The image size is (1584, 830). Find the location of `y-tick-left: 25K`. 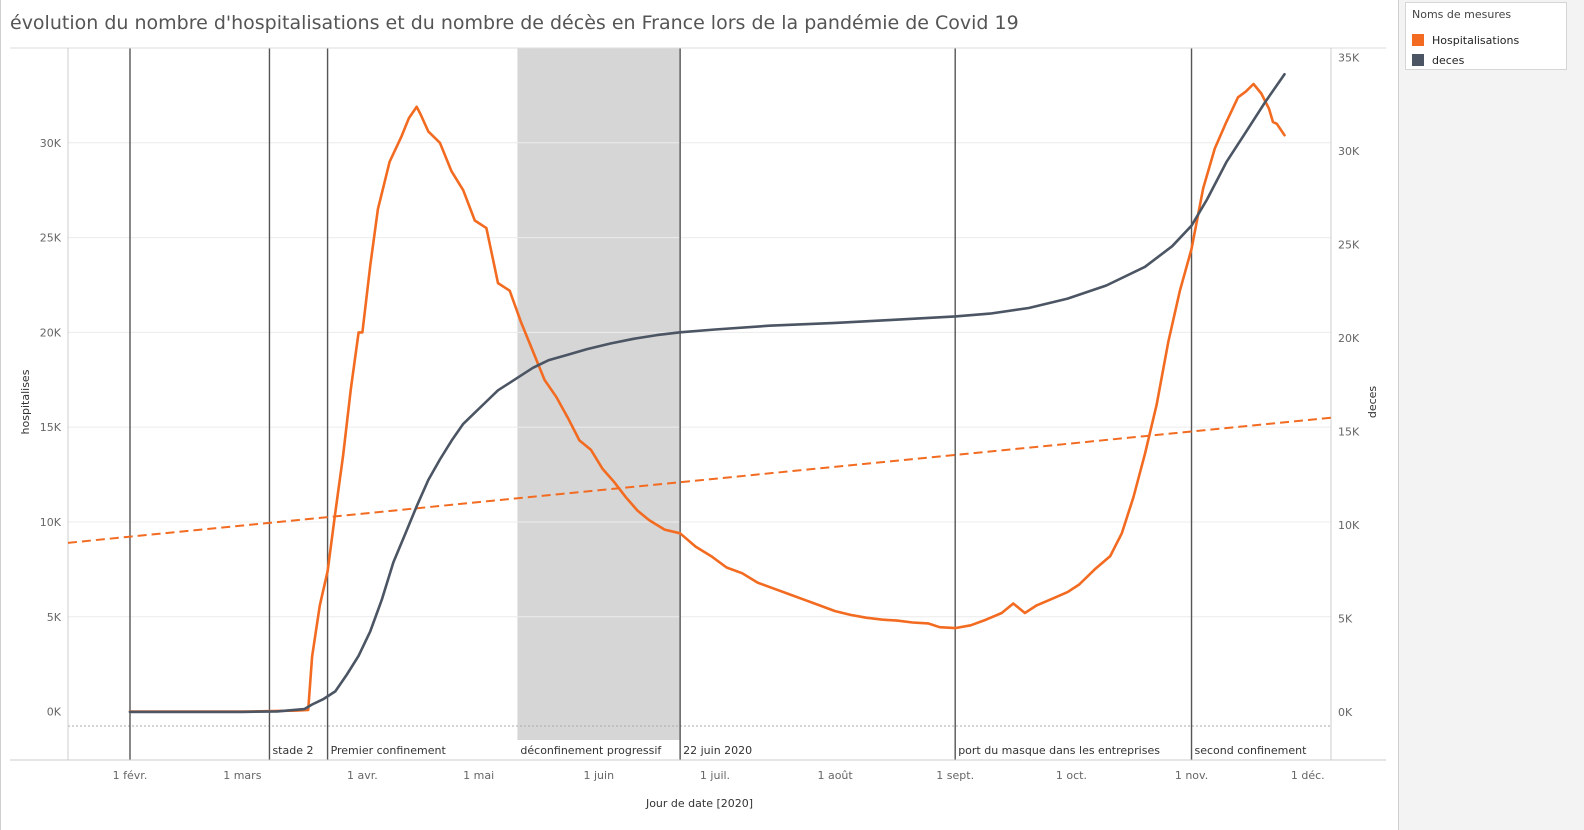

y-tick-left: 25K is located at coordinates (51, 238).